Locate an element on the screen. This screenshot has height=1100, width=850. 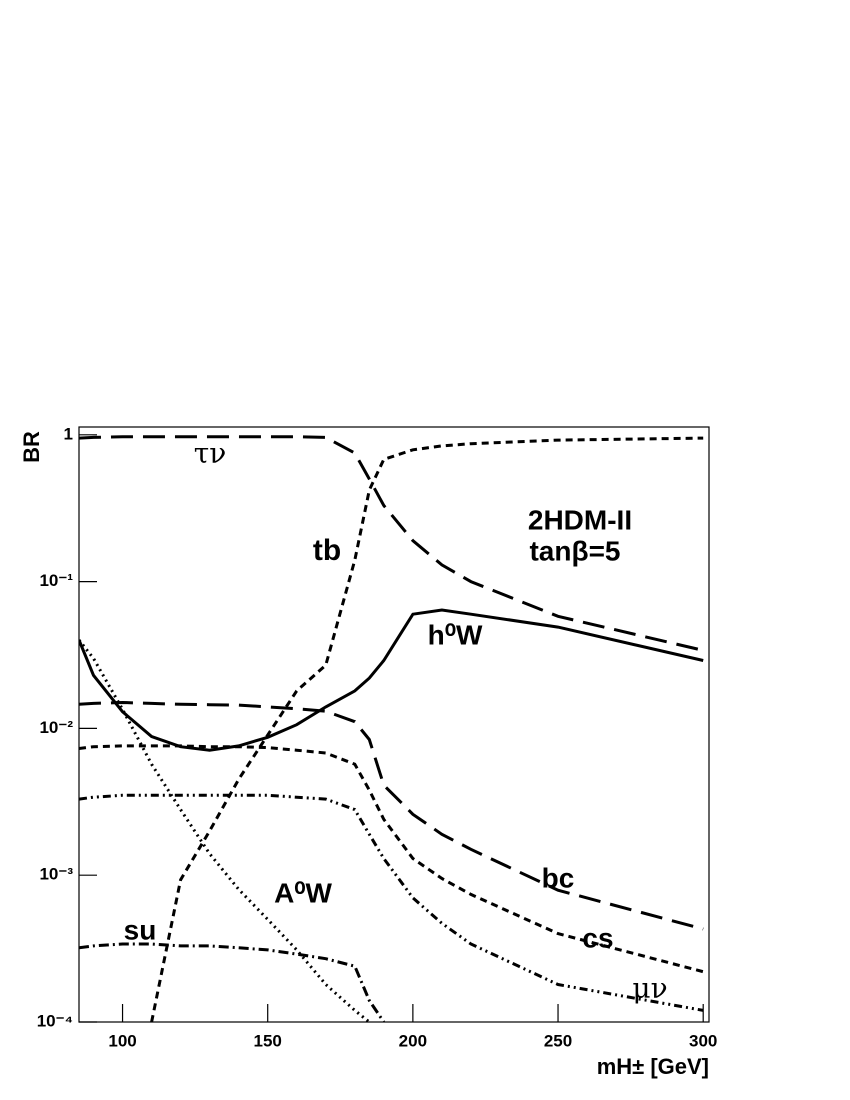
x-axis-label: mH± [GeV] is located at coordinates (653, 1066).